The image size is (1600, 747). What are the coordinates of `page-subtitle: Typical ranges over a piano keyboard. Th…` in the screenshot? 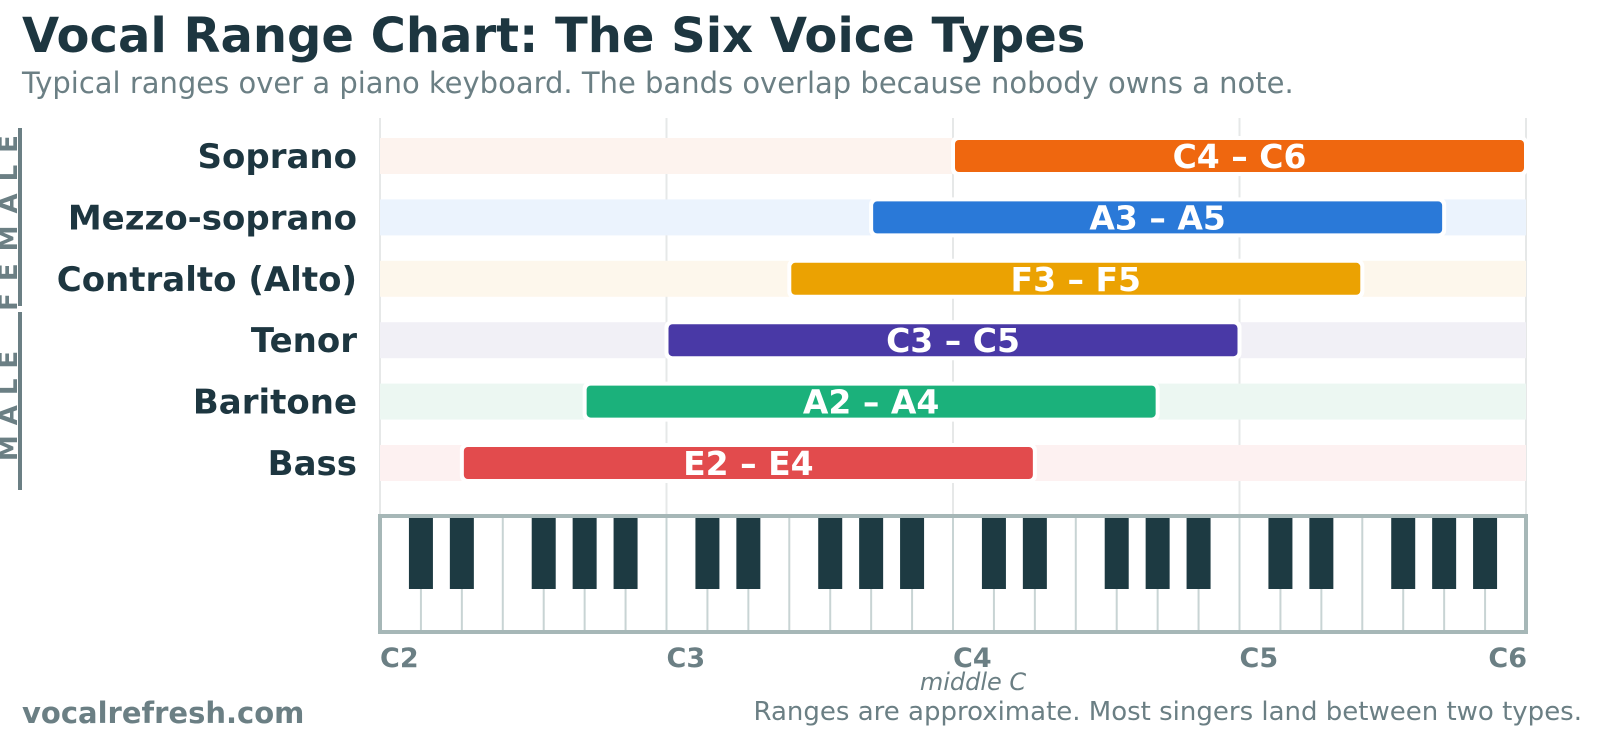 It's located at (658, 83).